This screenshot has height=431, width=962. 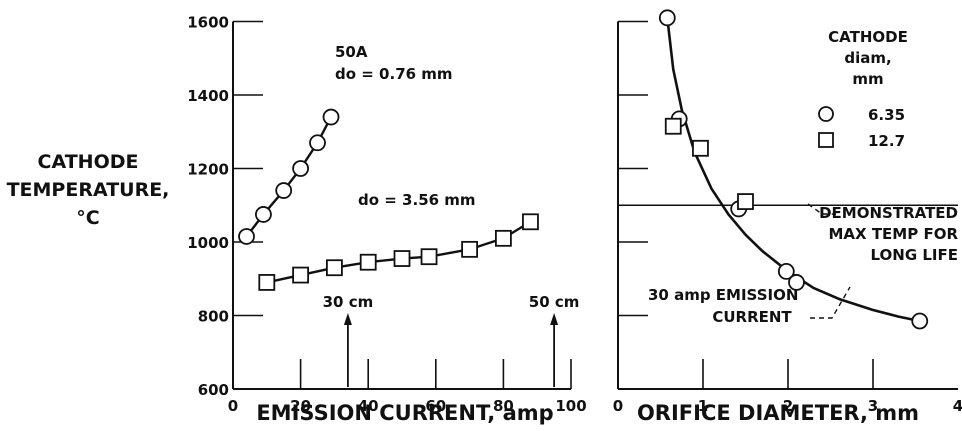 What do you see at coordinates (873, 406) in the screenshot?
I see `right-x-tick-label-3: 3` at bounding box center [873, 406].